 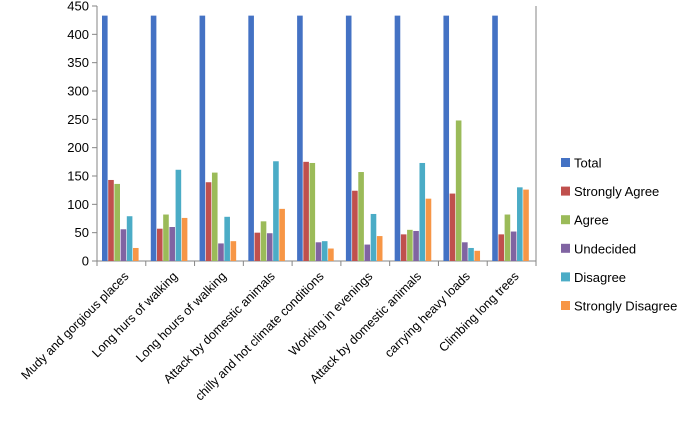 I want to click on x-tick-label: carrying heavy loads, so click(x=427, y=314).